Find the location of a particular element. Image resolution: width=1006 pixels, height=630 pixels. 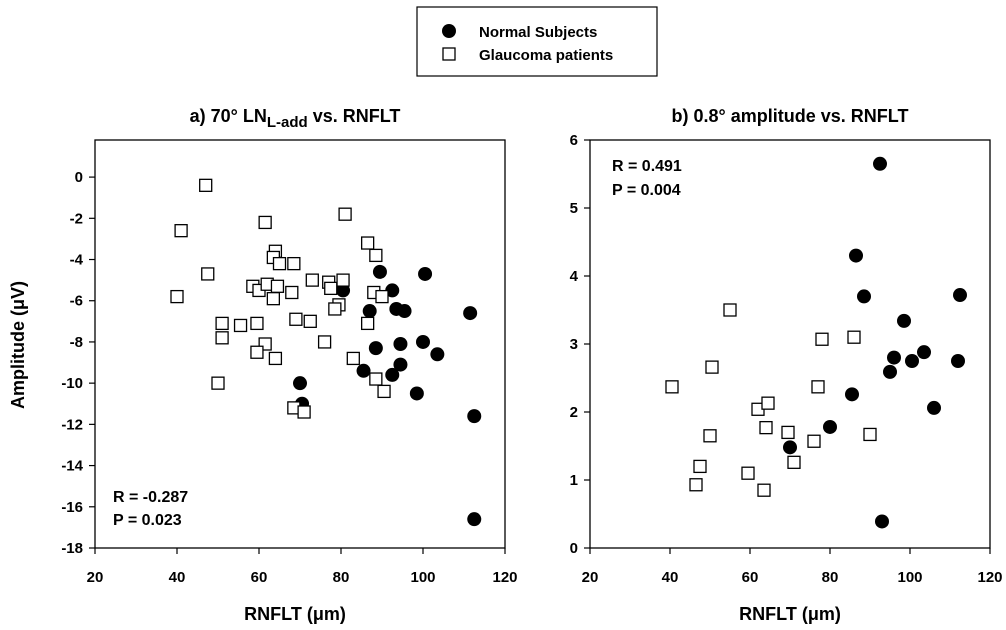

legend-box is located at coordinates (537, 41).